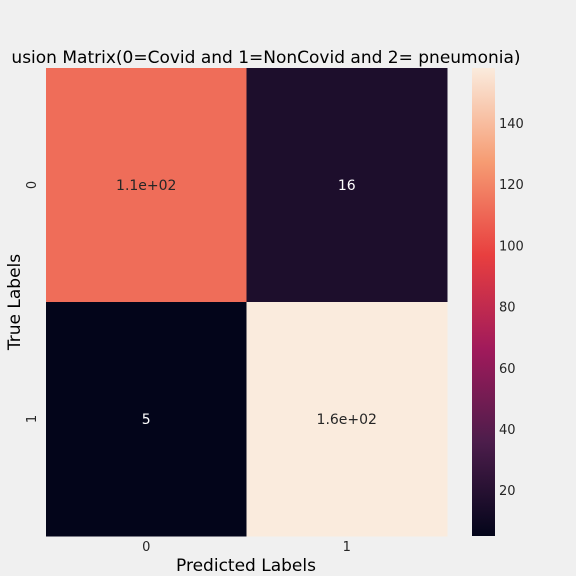 The image size is (576, 576). I want to click on cell-annotation-0-1: 16, so click(347, 186).